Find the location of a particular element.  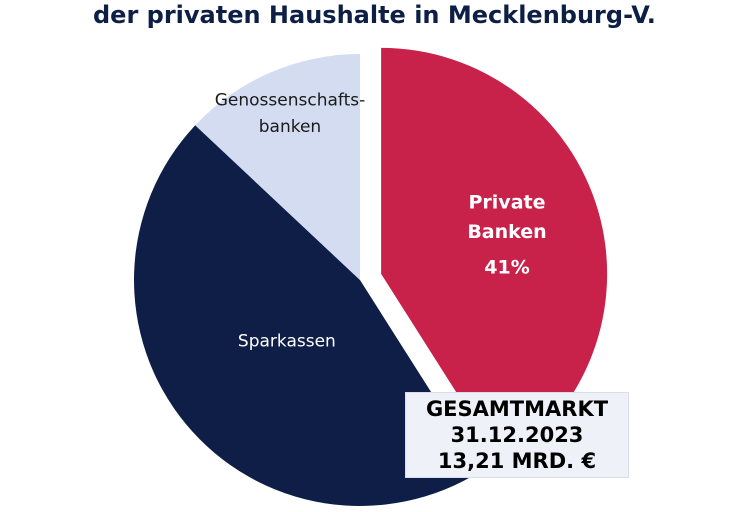

total-market-box: GESAMTMARKT 31.12.2023 13,21 MRD. € is located at coordinates (517, 435).